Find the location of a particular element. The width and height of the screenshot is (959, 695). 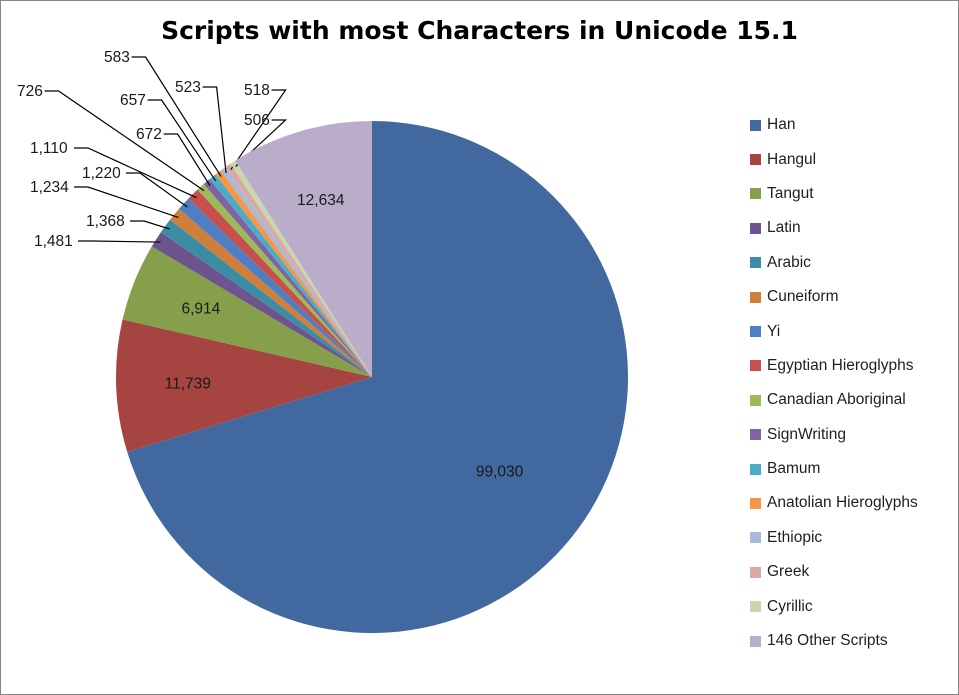

pie-slice-yi is located at coordinates (275, 287).